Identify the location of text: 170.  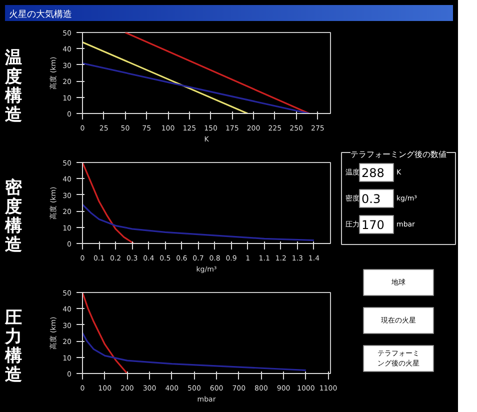
(373, 225).